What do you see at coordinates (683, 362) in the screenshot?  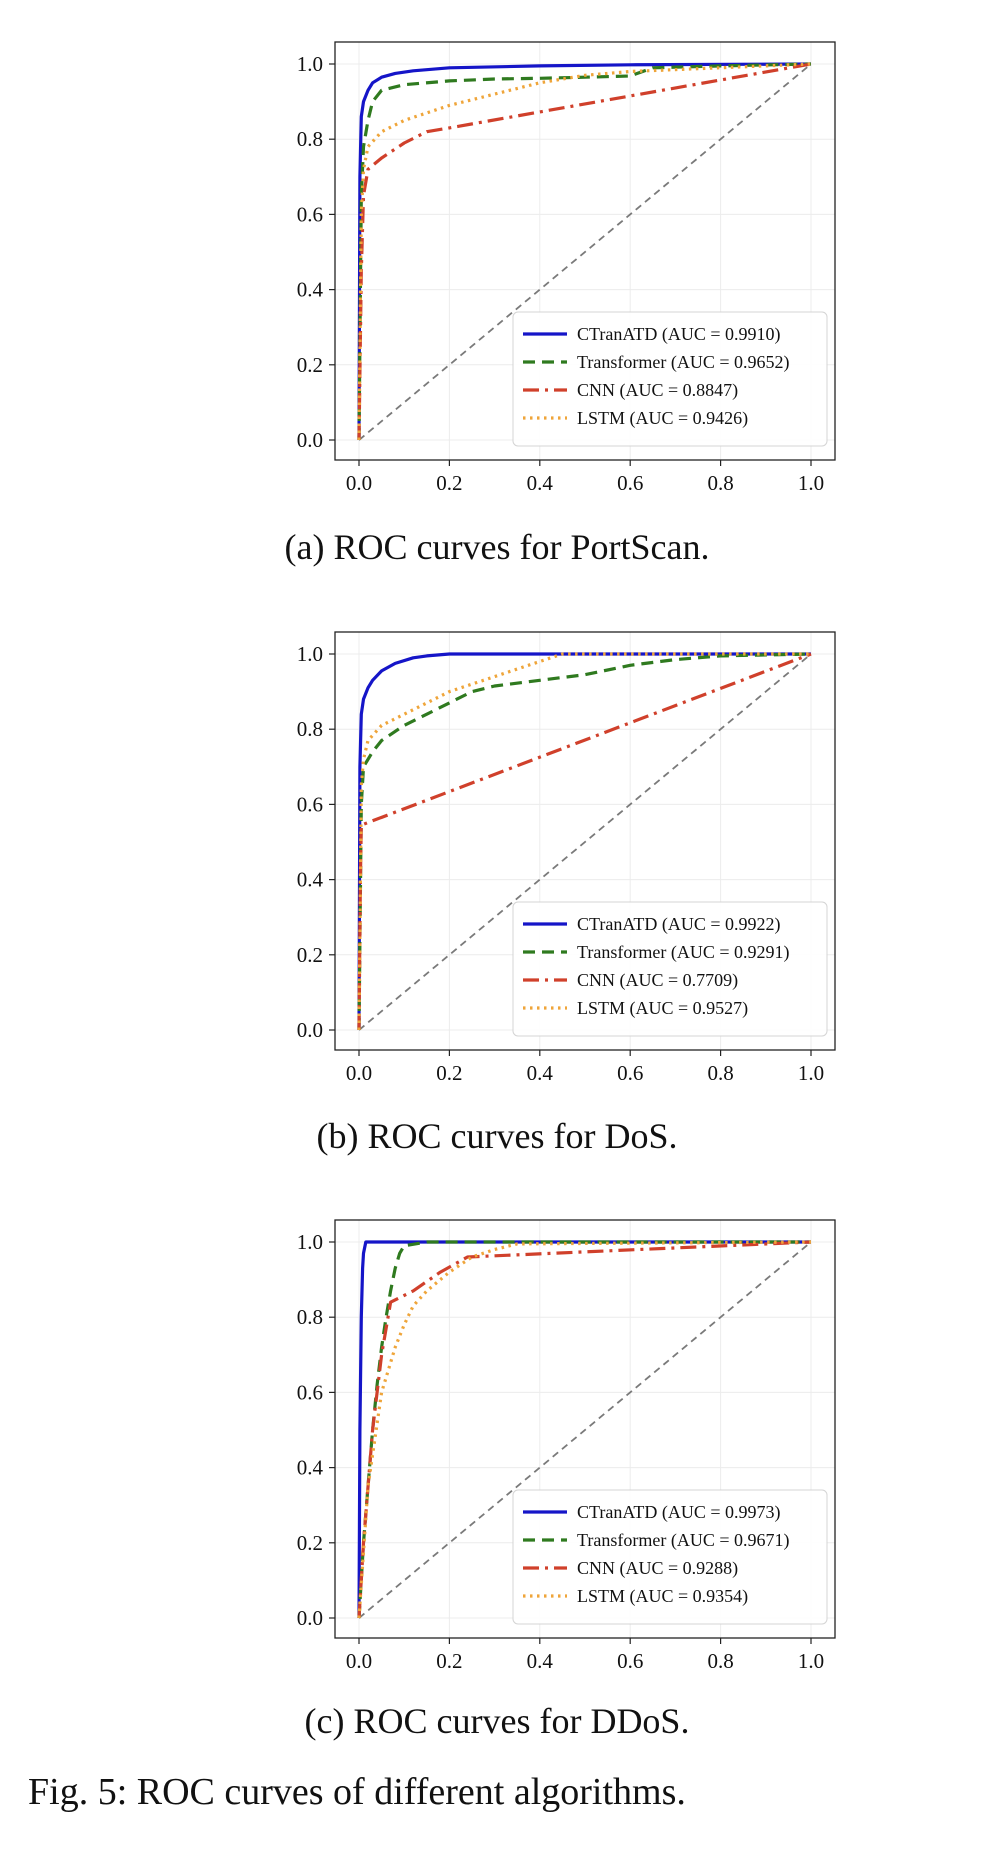 I see `legend-label-transformer: Transformer (AUC = 0.9652)` at bounding box center [683, 362].